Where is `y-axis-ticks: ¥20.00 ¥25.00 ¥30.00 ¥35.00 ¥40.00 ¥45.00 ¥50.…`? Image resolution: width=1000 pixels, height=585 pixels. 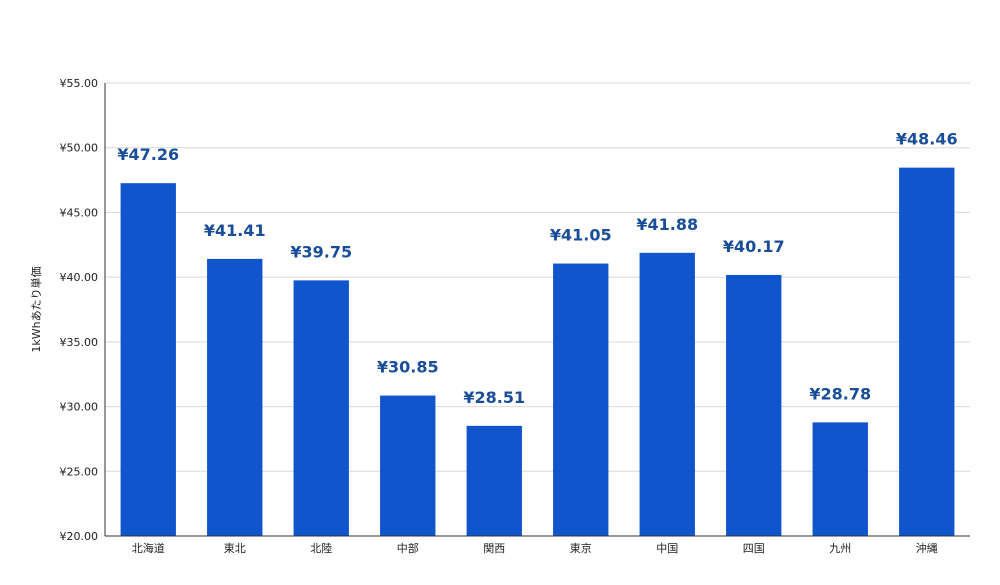
y-axis-ticks: ¥20.00 ¥25.00 ¥30.00 ¥35.00 ¥40.00 ¥45.00 ¥50.… is located at coordinates (79, 310).